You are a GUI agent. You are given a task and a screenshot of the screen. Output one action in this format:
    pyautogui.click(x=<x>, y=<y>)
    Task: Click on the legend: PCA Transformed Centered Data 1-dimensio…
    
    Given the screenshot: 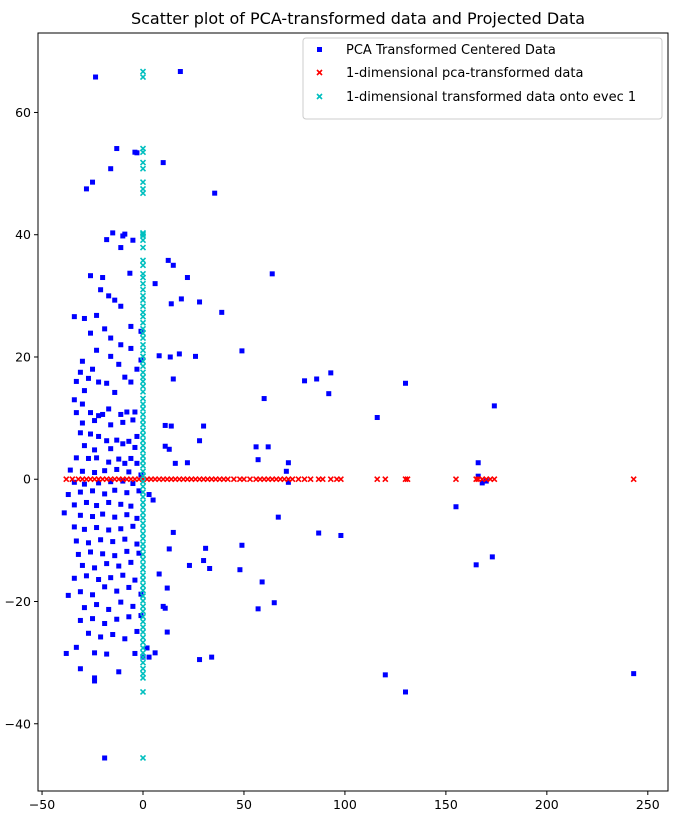 What is the action you would take?
    pyautogui.click(x=482, y=78)
    